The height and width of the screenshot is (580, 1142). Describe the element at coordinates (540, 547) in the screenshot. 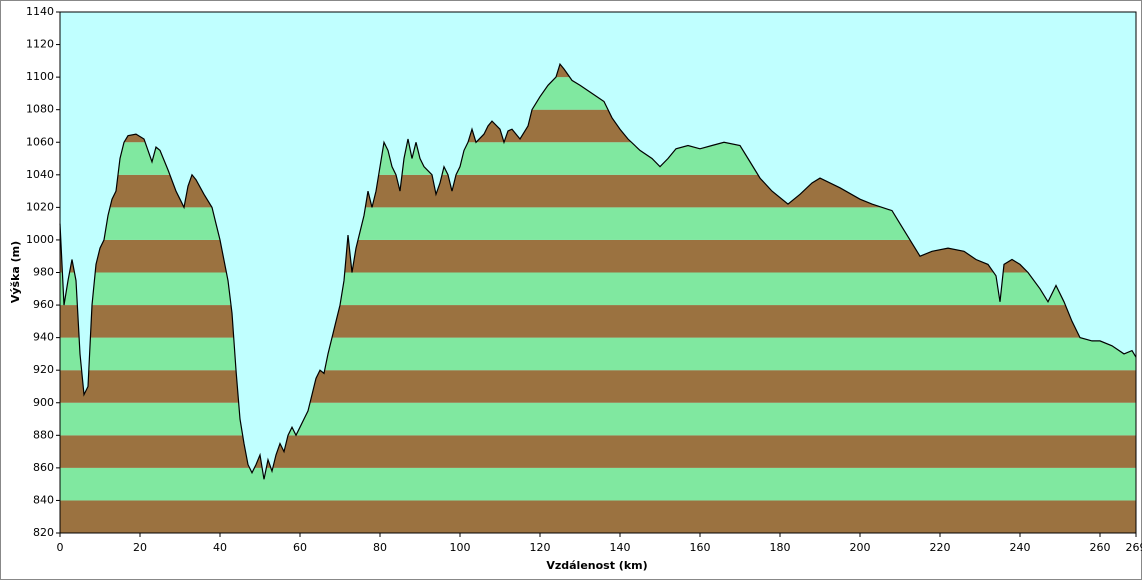

I see `x-tick-label: 120` at that location.